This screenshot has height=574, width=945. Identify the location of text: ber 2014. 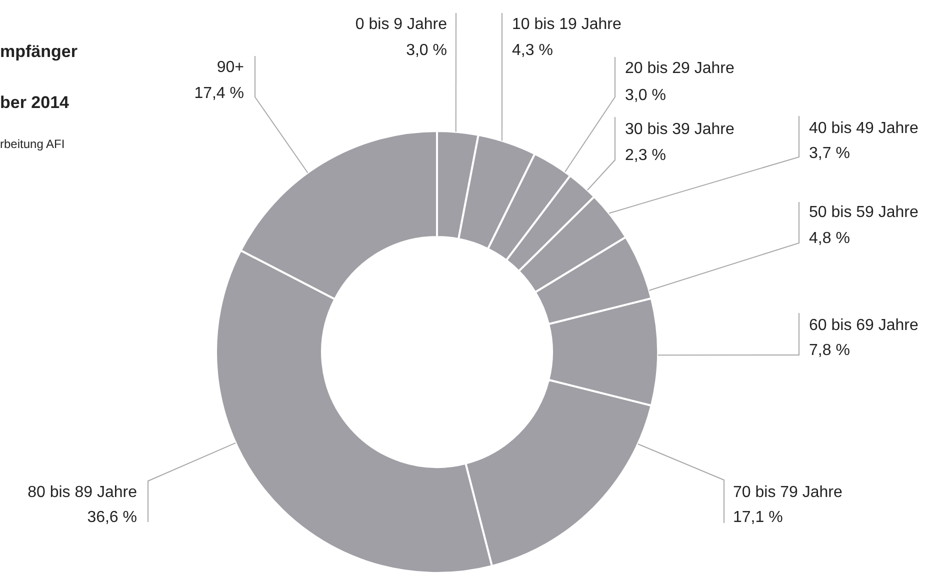
(35, 102).